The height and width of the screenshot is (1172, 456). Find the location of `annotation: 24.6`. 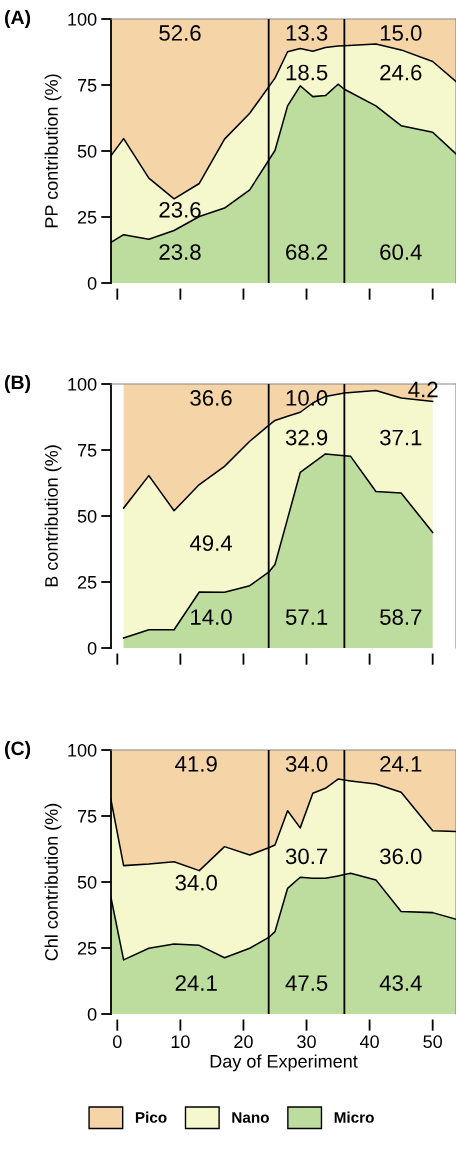

annotation: 24.6 is located at coordinates (401, 72).